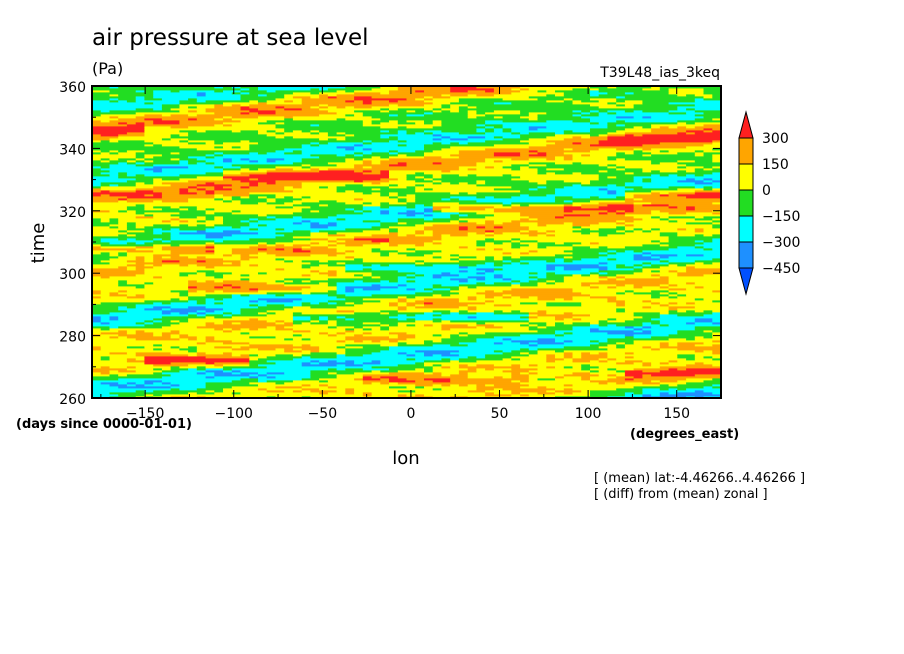 This screenshot has width=904, height=654. I want to click on colorbar-extend-top, so click(746, 124).